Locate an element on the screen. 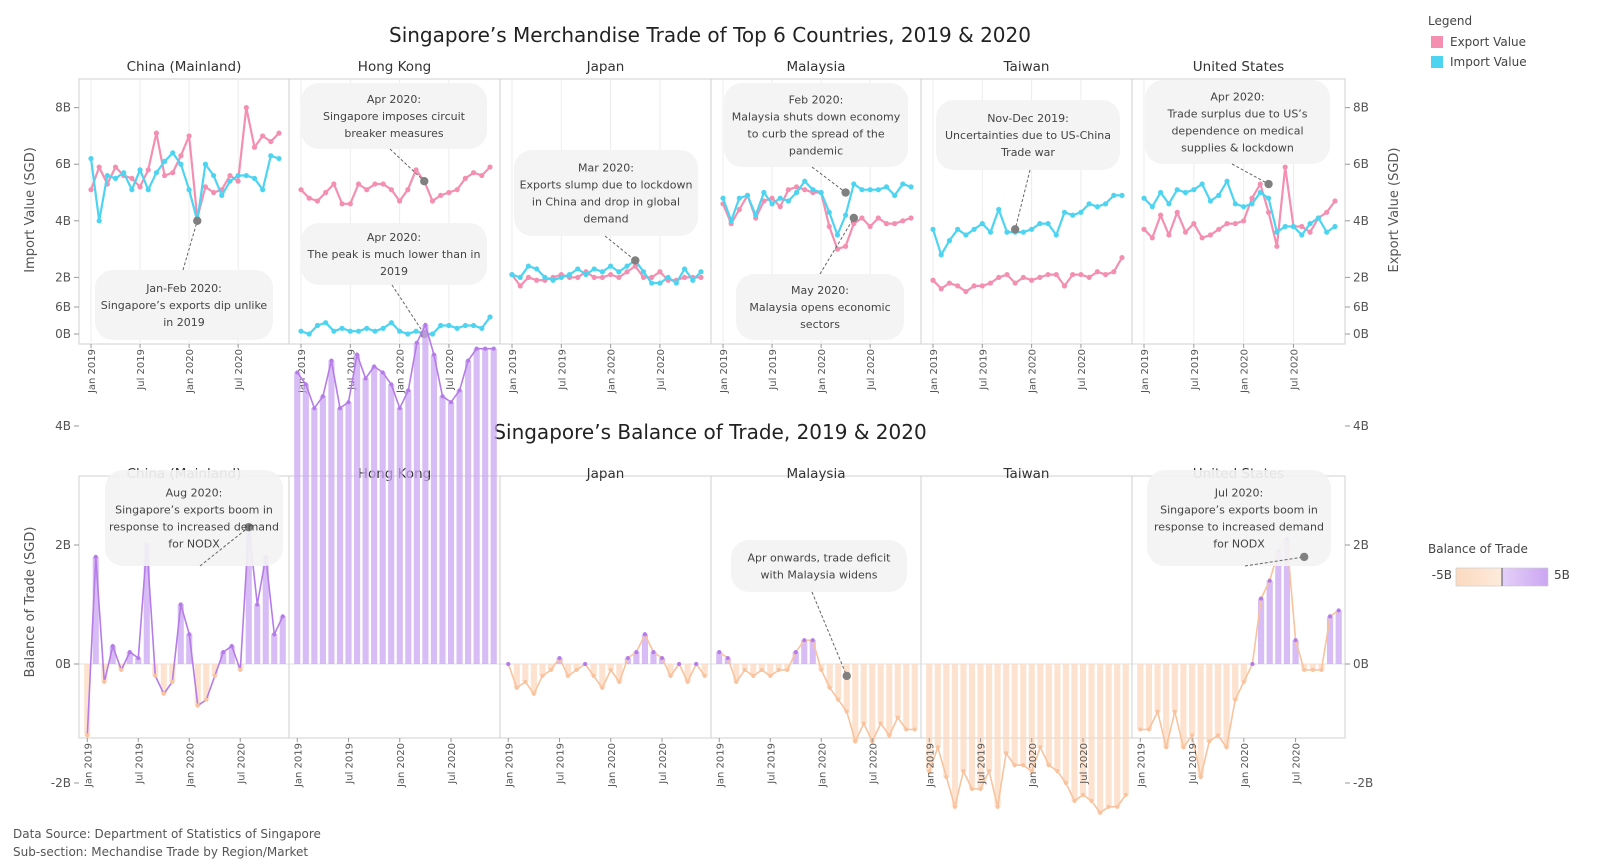 The width and height of the screenshot is (1600, 868). balance-legend-min: -5B is located at coordinates (1442, 575).